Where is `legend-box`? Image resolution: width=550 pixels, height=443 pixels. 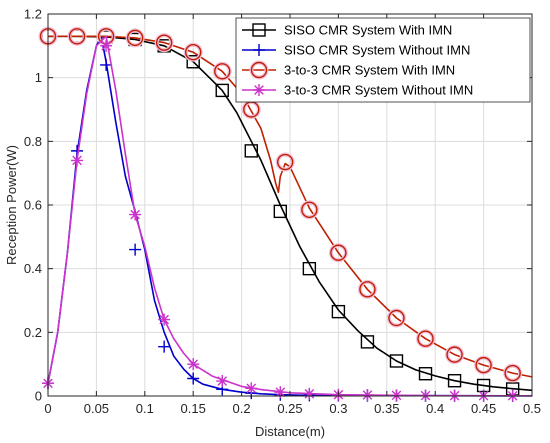
legend-box is located at coordinates (383, 60).